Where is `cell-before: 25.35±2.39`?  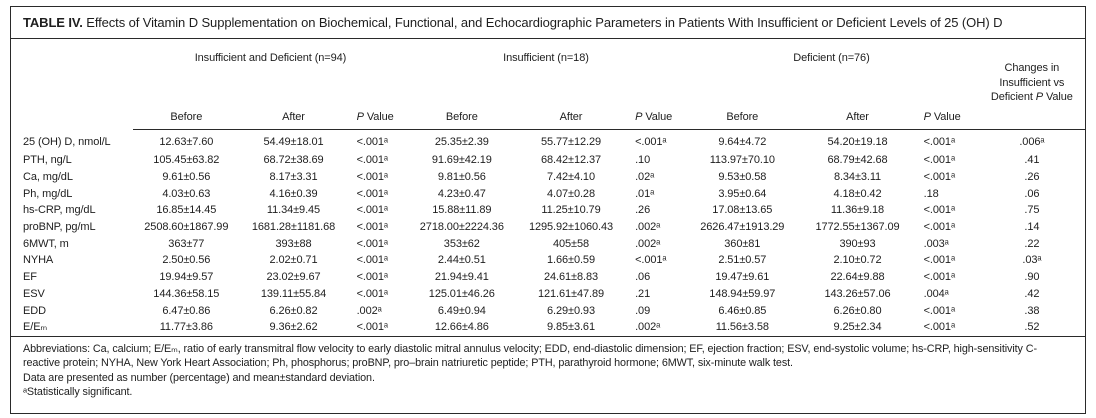
cell-before: 25.35±2.39 is located at coordinates (461, 141).